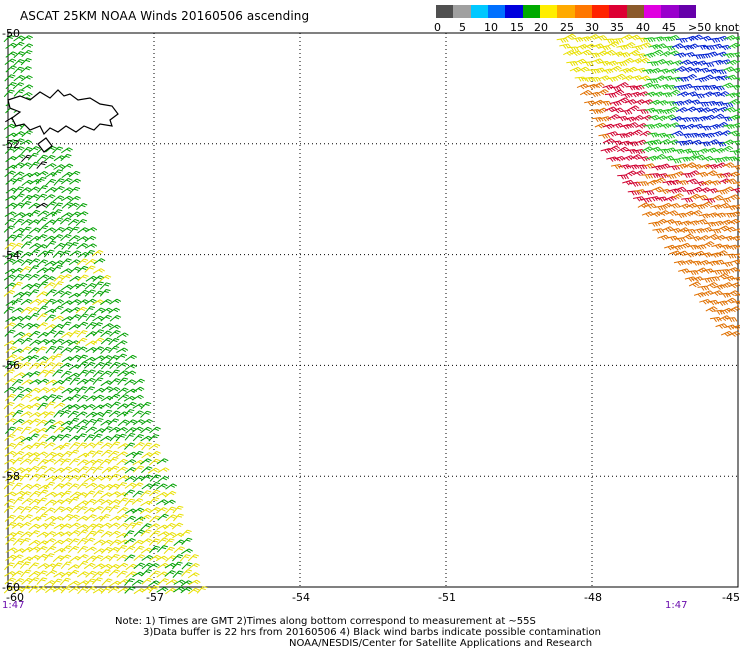  I want to click on latitude-label: -58, so click(11, 477).